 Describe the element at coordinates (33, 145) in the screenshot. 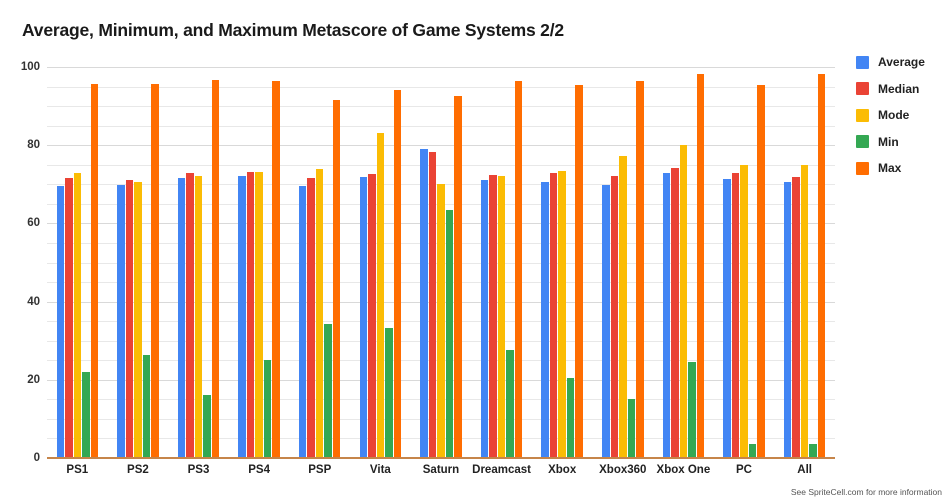

I see `y-axis-tick-label: 80` at that location.